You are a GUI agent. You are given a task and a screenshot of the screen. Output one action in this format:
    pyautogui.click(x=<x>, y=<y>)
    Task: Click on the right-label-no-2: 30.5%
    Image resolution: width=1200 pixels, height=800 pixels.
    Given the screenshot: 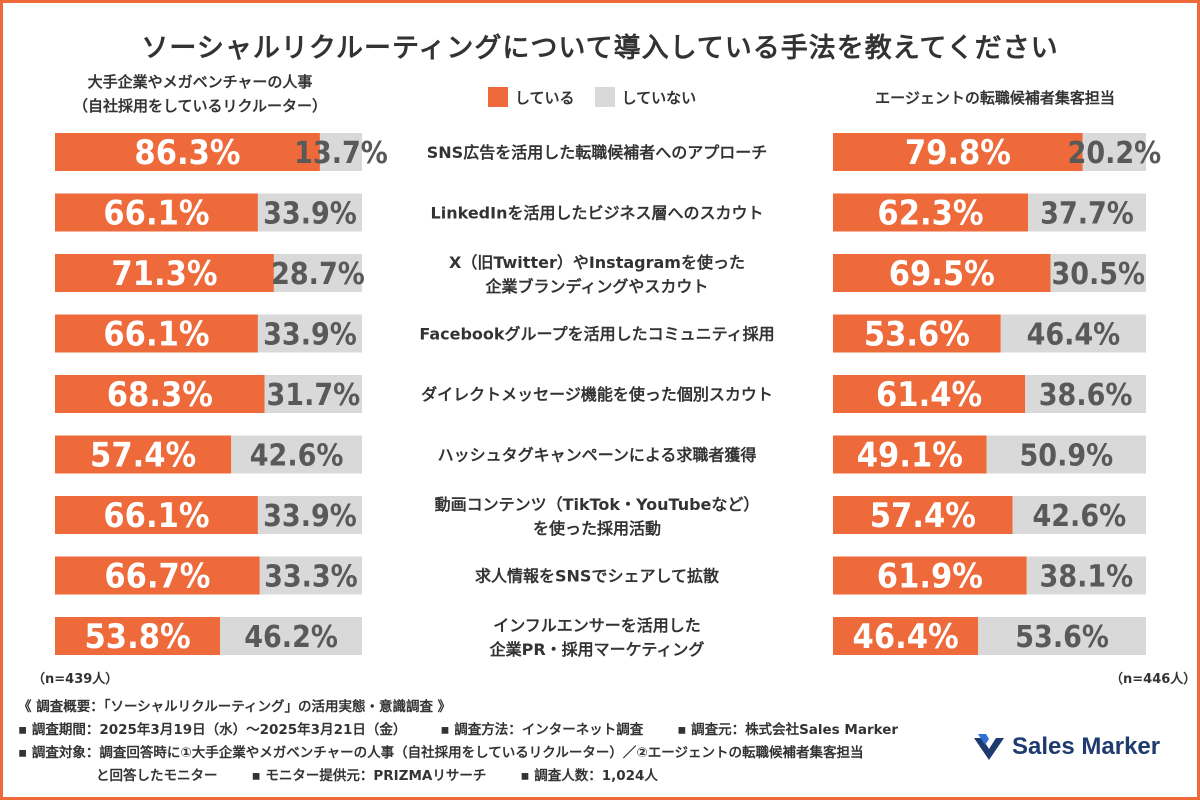 What is the action you would take?
    pyautogui.click(x=1098, y=274)
    